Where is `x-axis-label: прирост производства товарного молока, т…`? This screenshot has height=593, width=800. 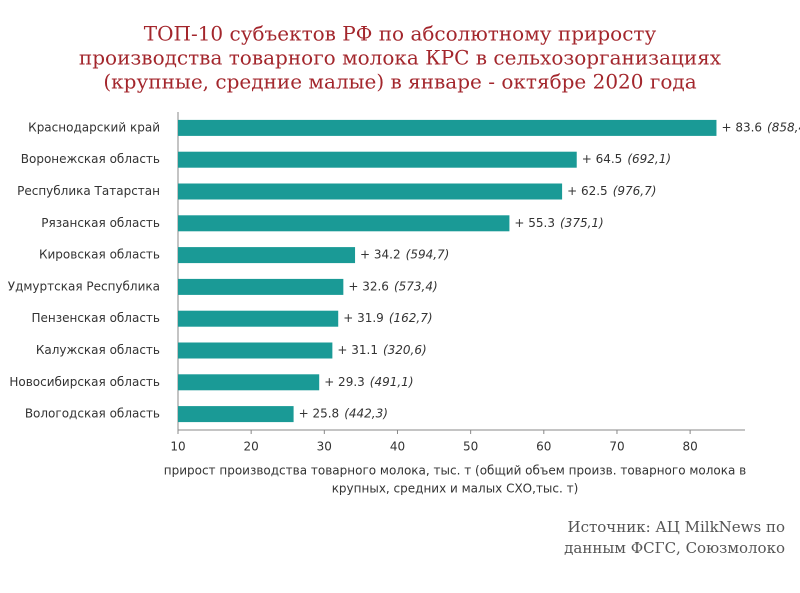 x-axis-label: прирост производства товарного молока, т… is located at coordinates (455, 471).